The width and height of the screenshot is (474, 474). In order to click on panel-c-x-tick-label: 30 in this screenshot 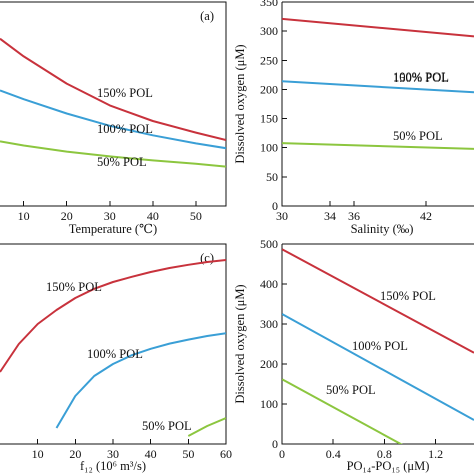, I will do `click(113, 454)`.